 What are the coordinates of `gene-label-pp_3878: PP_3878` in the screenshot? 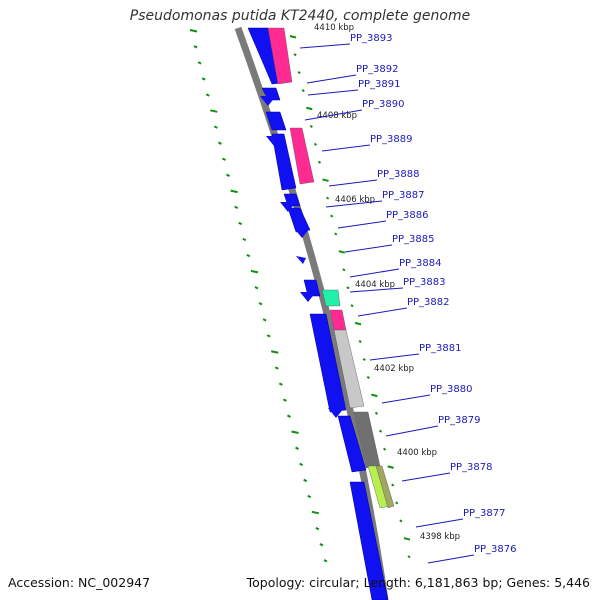 It's located at (471, 467).